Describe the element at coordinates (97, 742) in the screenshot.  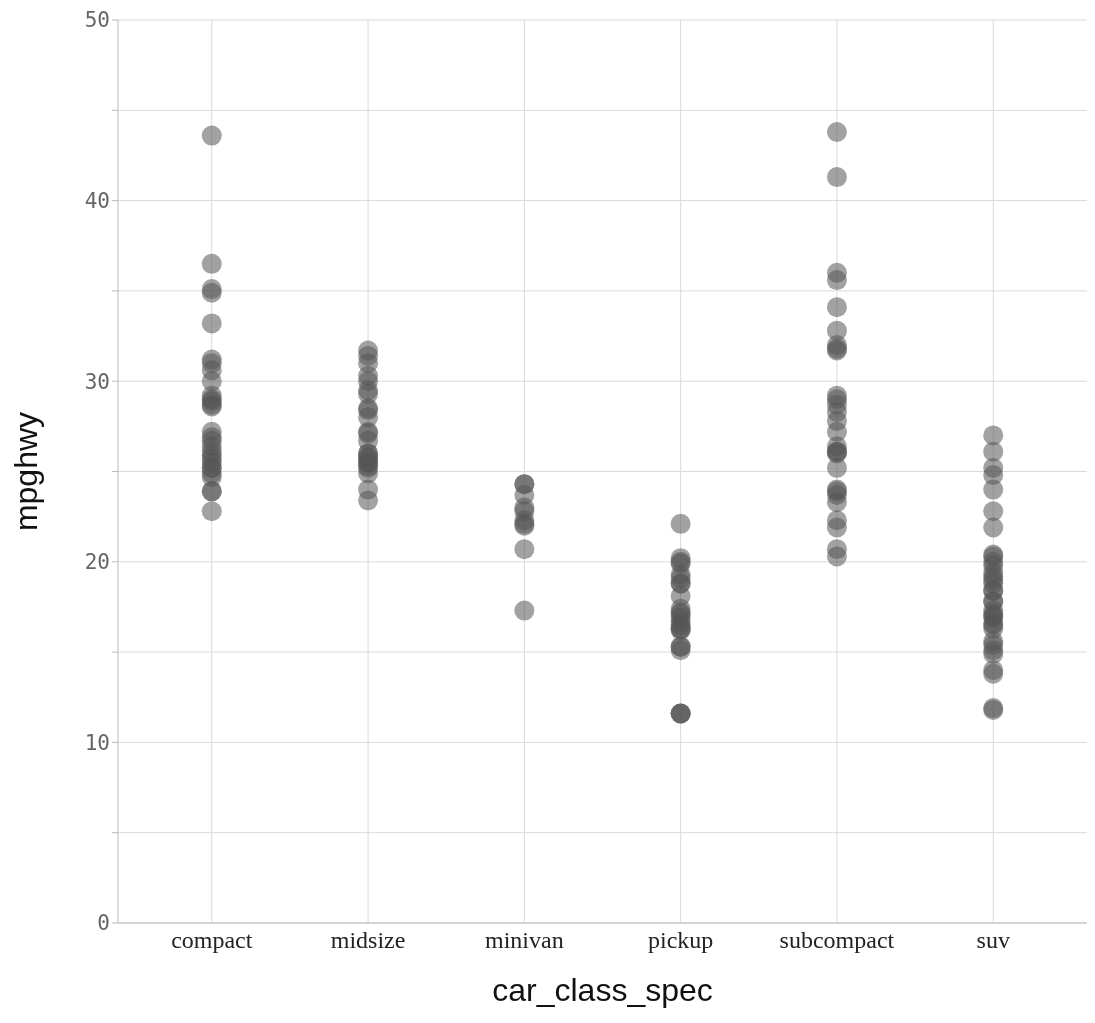
I see `y-tick-label: 10` at that location.